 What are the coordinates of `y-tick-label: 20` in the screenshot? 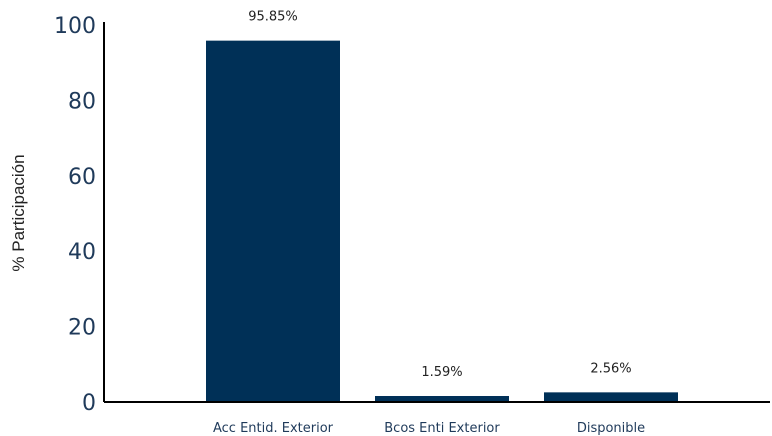 It's located at (82, 328).